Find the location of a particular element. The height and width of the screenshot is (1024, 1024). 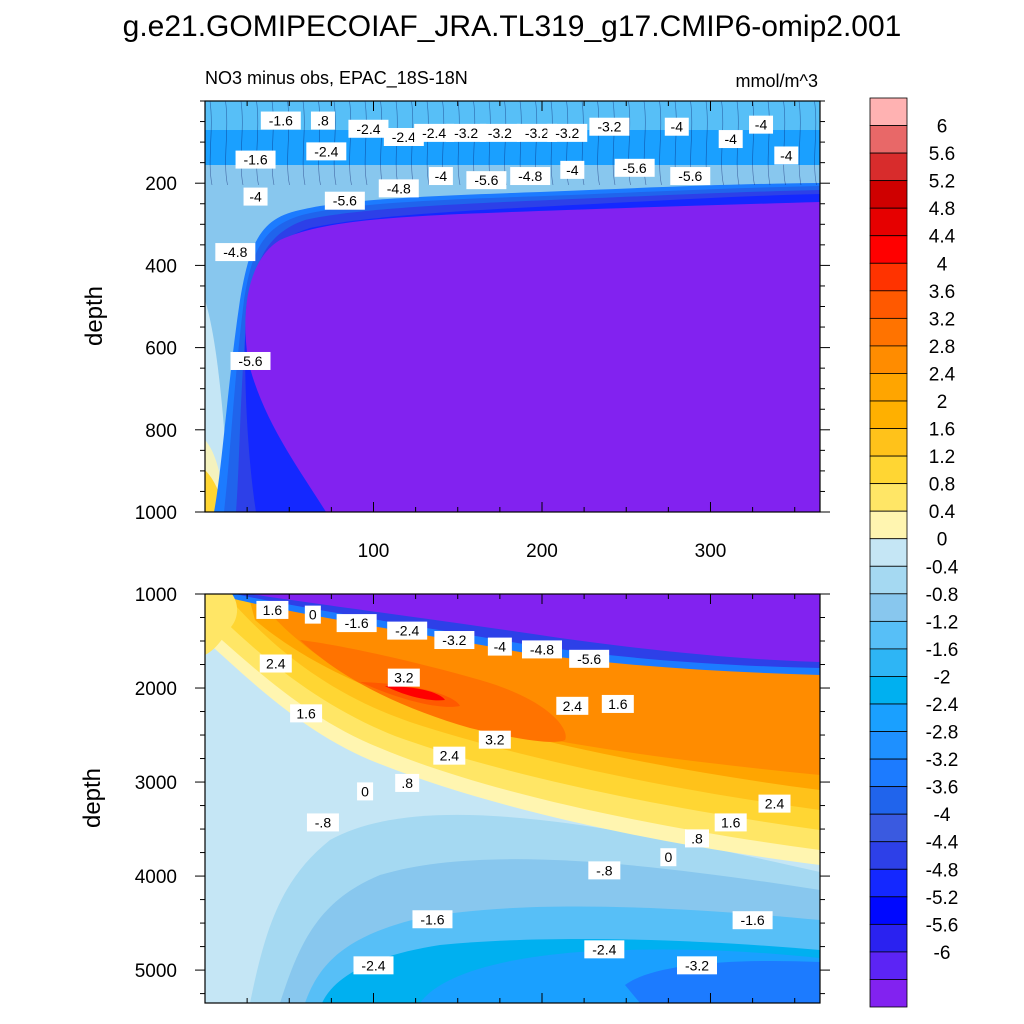

colorbar-label: -5.2 is located at coordinates (942, 898).